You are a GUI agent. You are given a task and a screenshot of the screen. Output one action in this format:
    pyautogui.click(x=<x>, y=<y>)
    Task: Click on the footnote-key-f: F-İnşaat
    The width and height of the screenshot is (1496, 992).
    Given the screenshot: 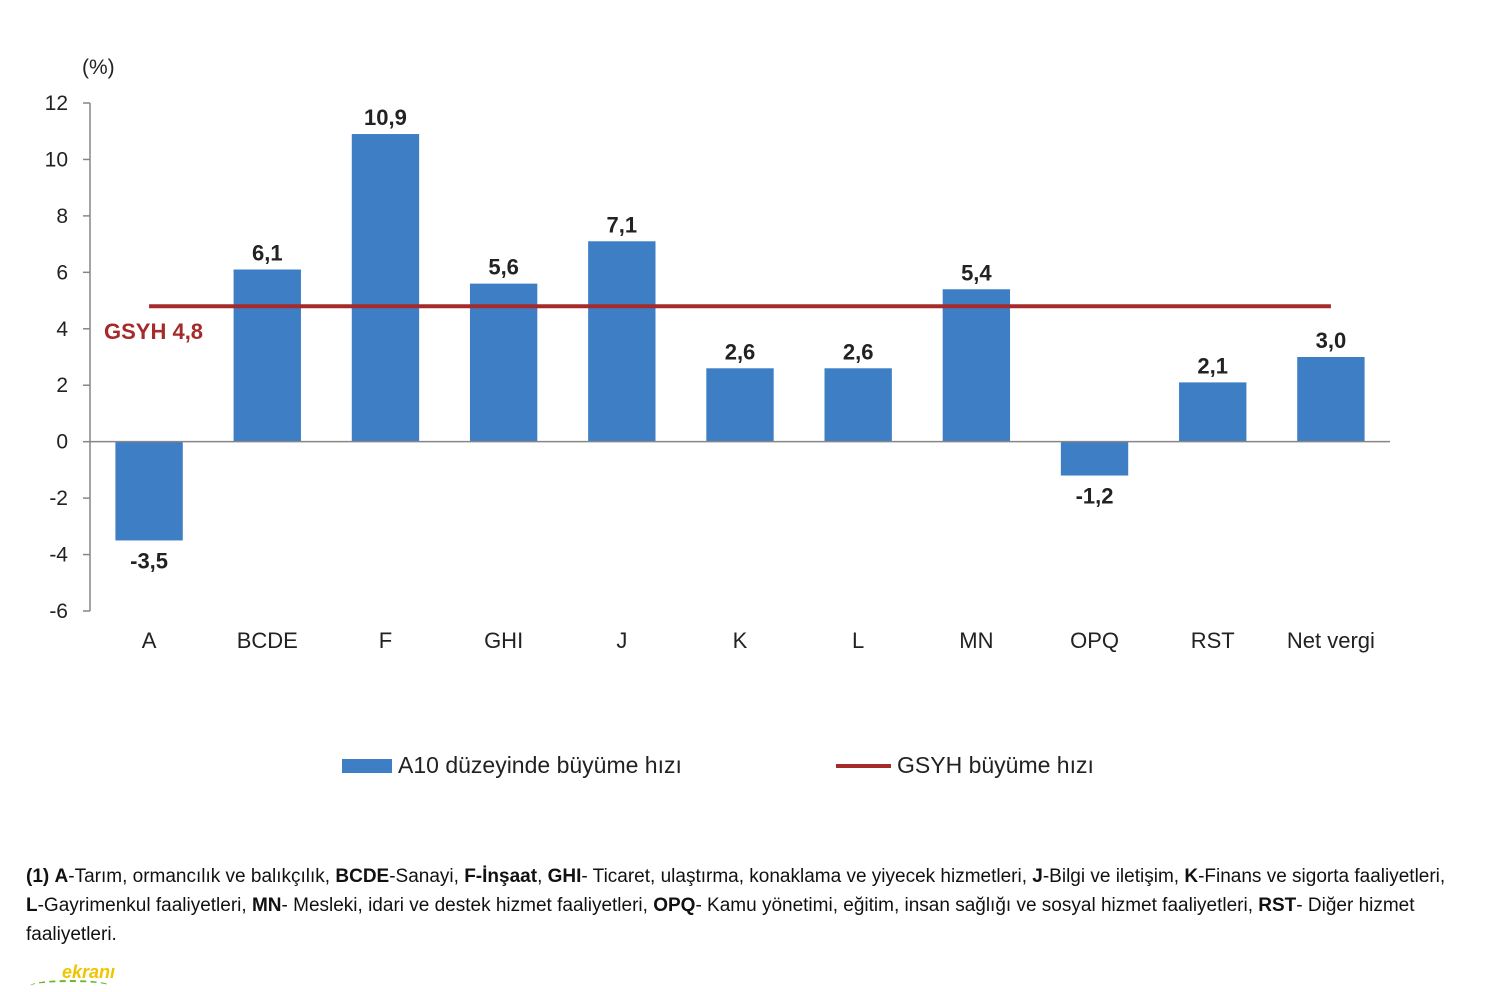 What is the action you would take?
    pyautogui.click(x=501, y=876)
    